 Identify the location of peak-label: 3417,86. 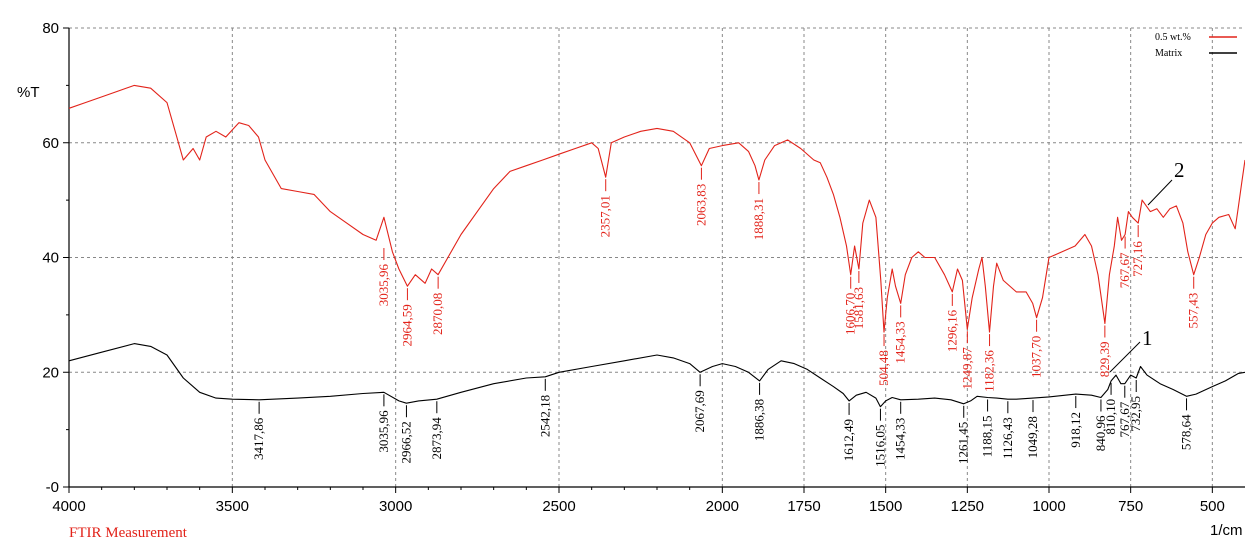
(258, 438).